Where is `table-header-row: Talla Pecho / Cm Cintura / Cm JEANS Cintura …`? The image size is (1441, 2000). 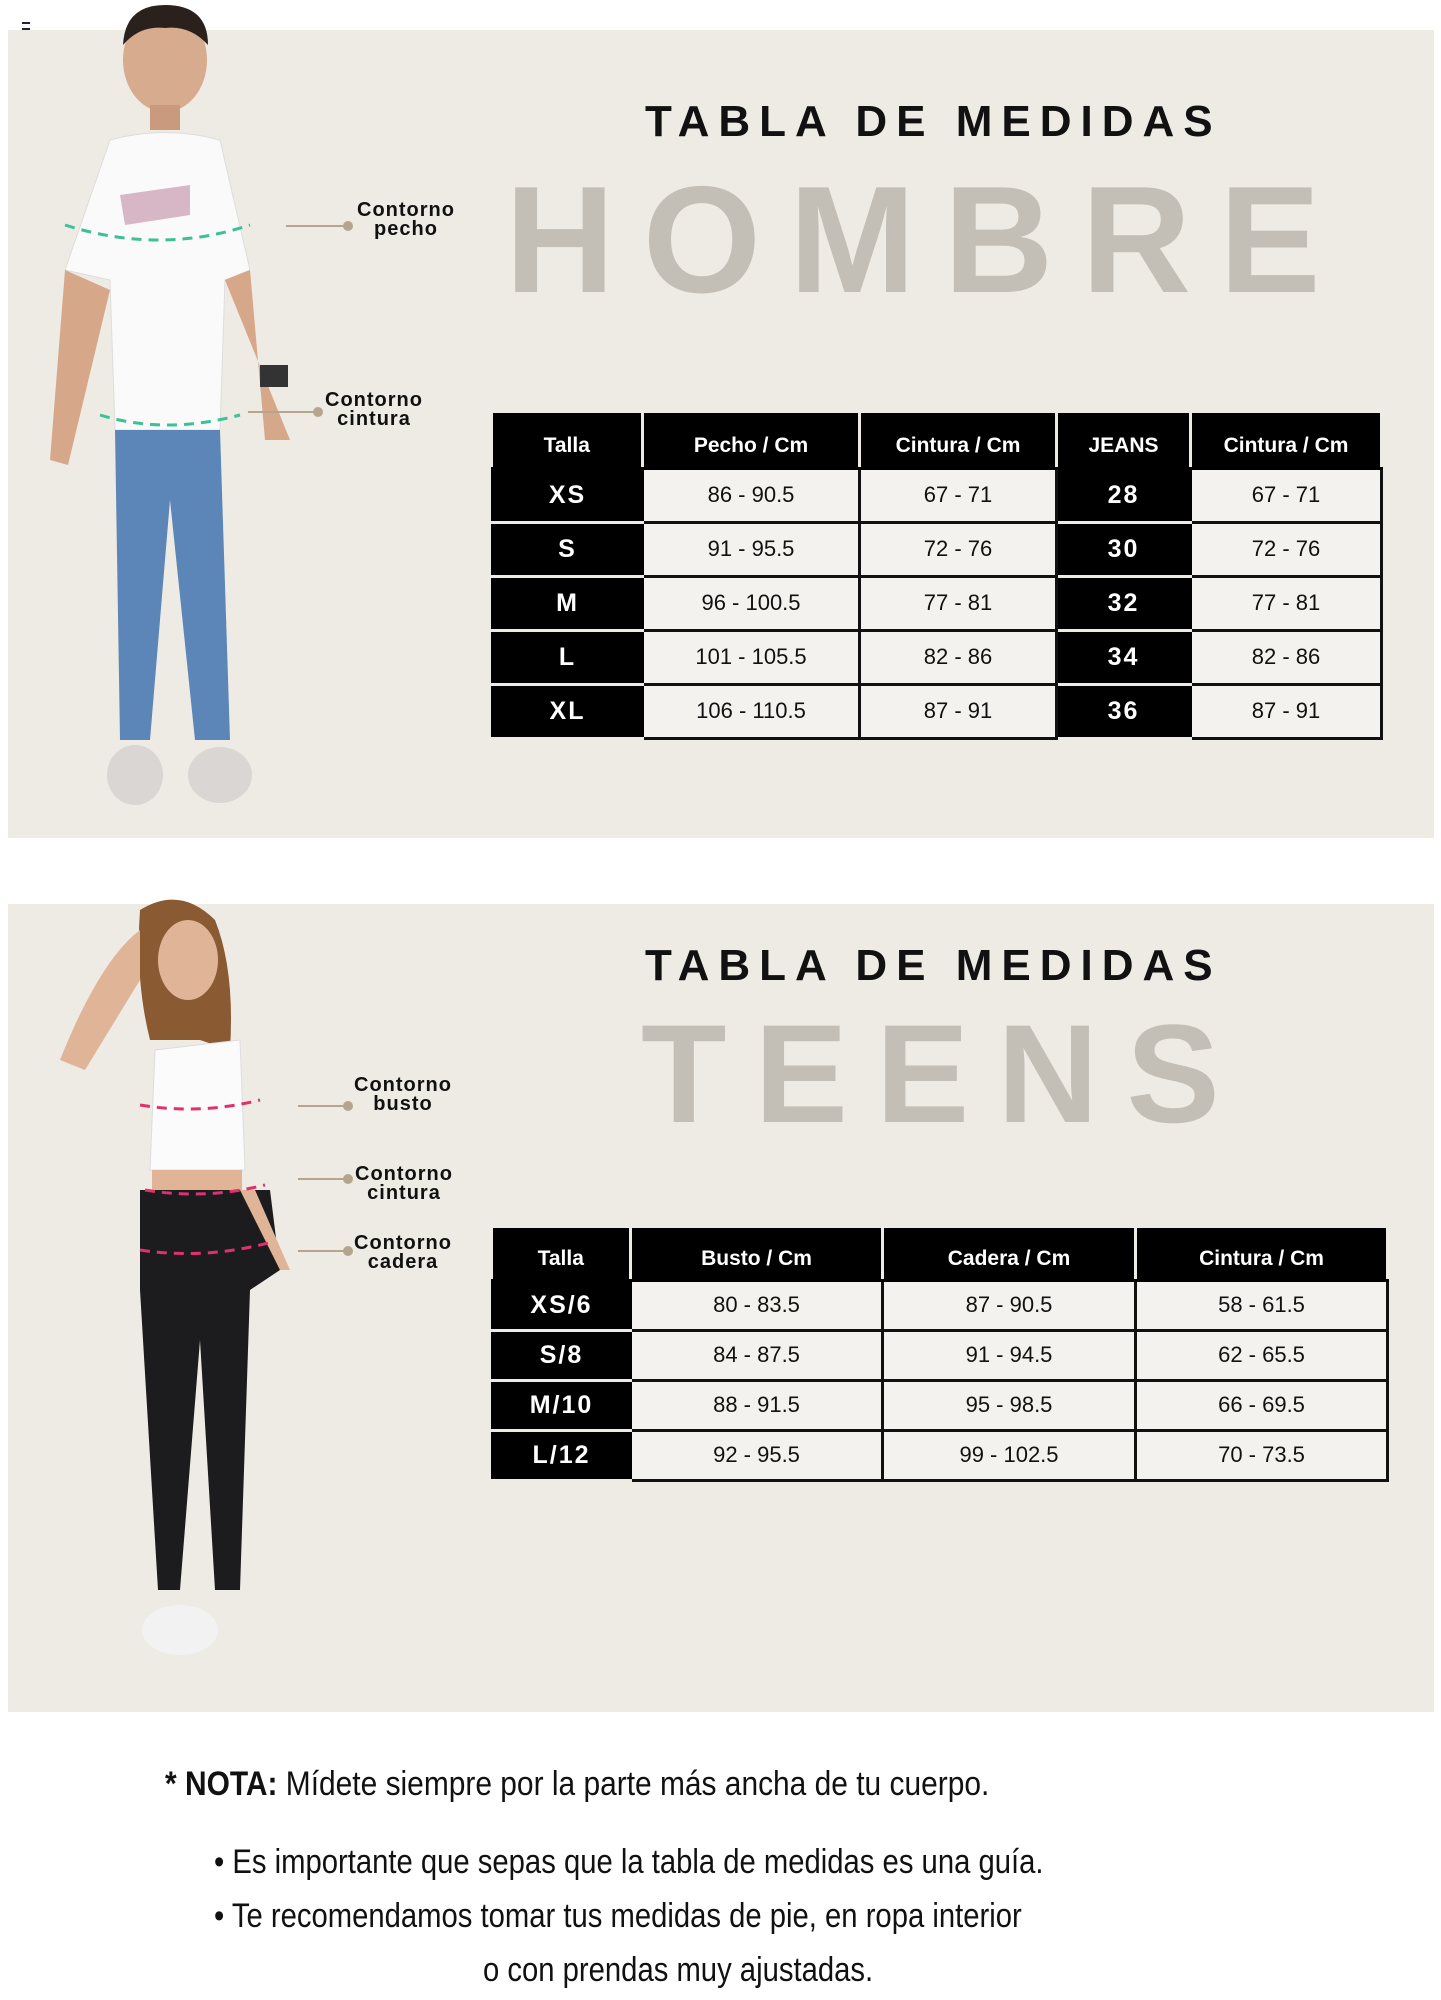
table-header-row: Talla Pecho / Cm Cintura / Cm JEANS Cintura … is located at coordinates (937, 441).